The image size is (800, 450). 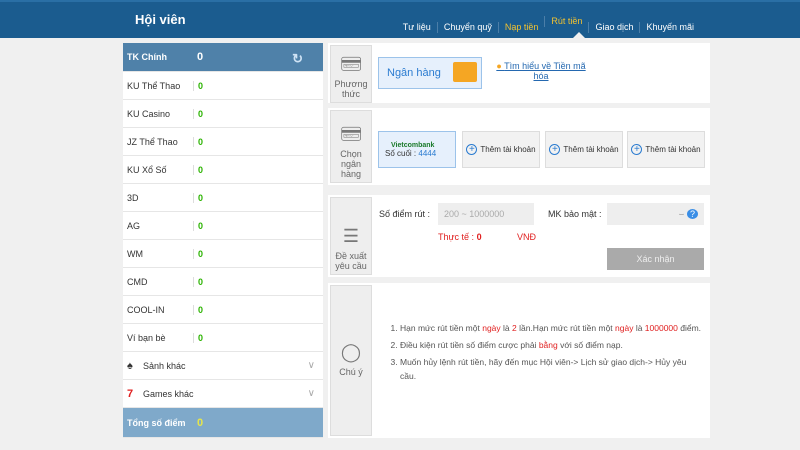 What do you see at coordinates (134, 225) in the screenshot?
I see `sidebar-item-label: AG` at bounding box center [134, 225].